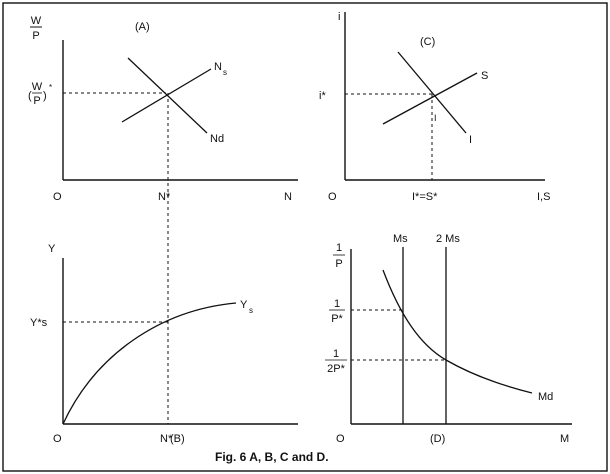 The width and height of the screenshot is (610, 474). I want to click on panel-d-money-demand-curve, so click(457, 331).